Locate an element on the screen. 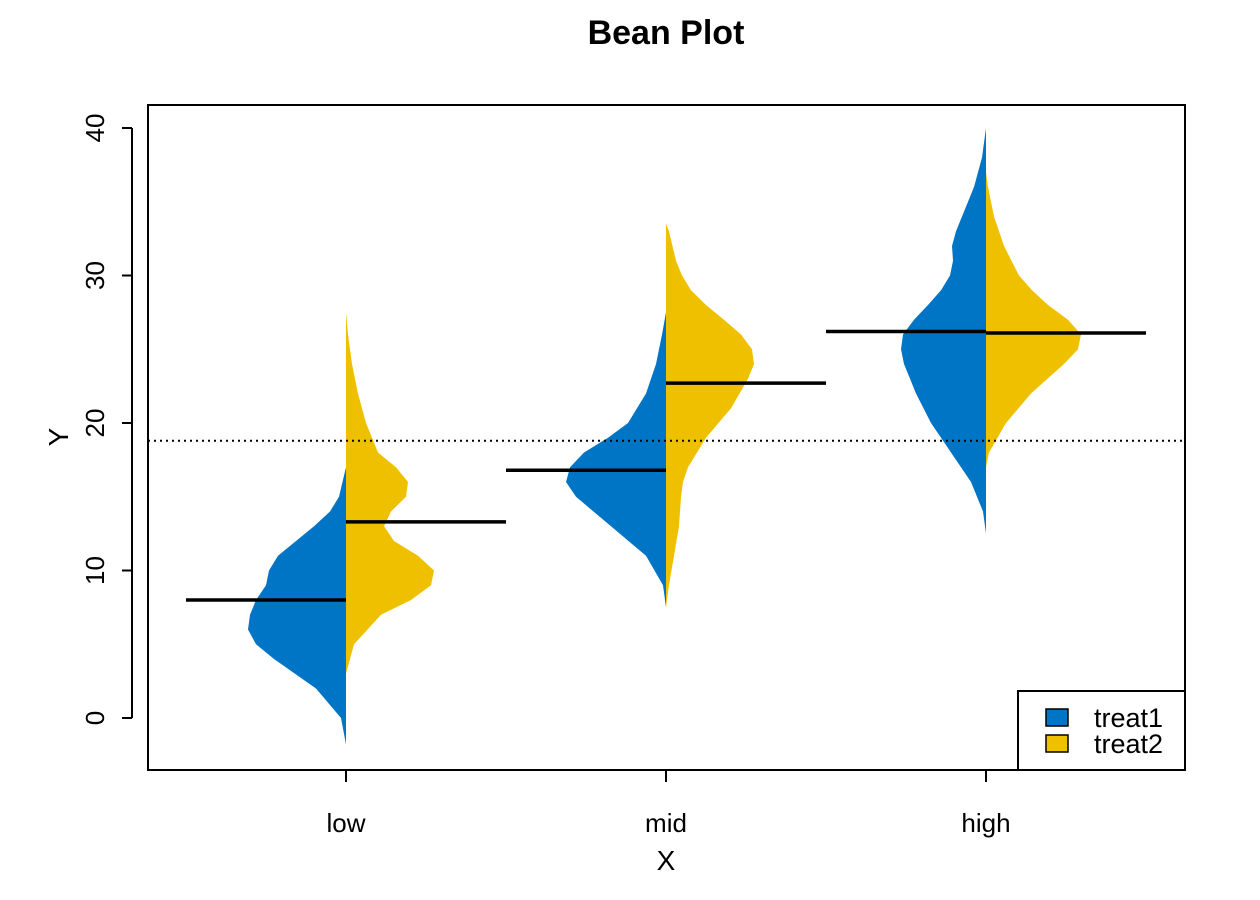  x-tick-label-high: high is located at coordinates (985, 823).